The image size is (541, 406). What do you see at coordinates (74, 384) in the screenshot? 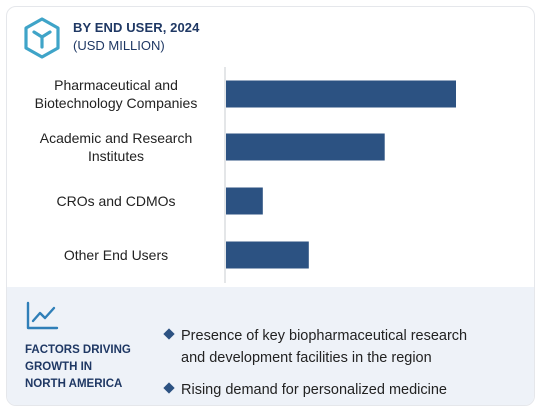
I see `factors-title-line: NORTH AMERICA` at bounding box center [74, 384].